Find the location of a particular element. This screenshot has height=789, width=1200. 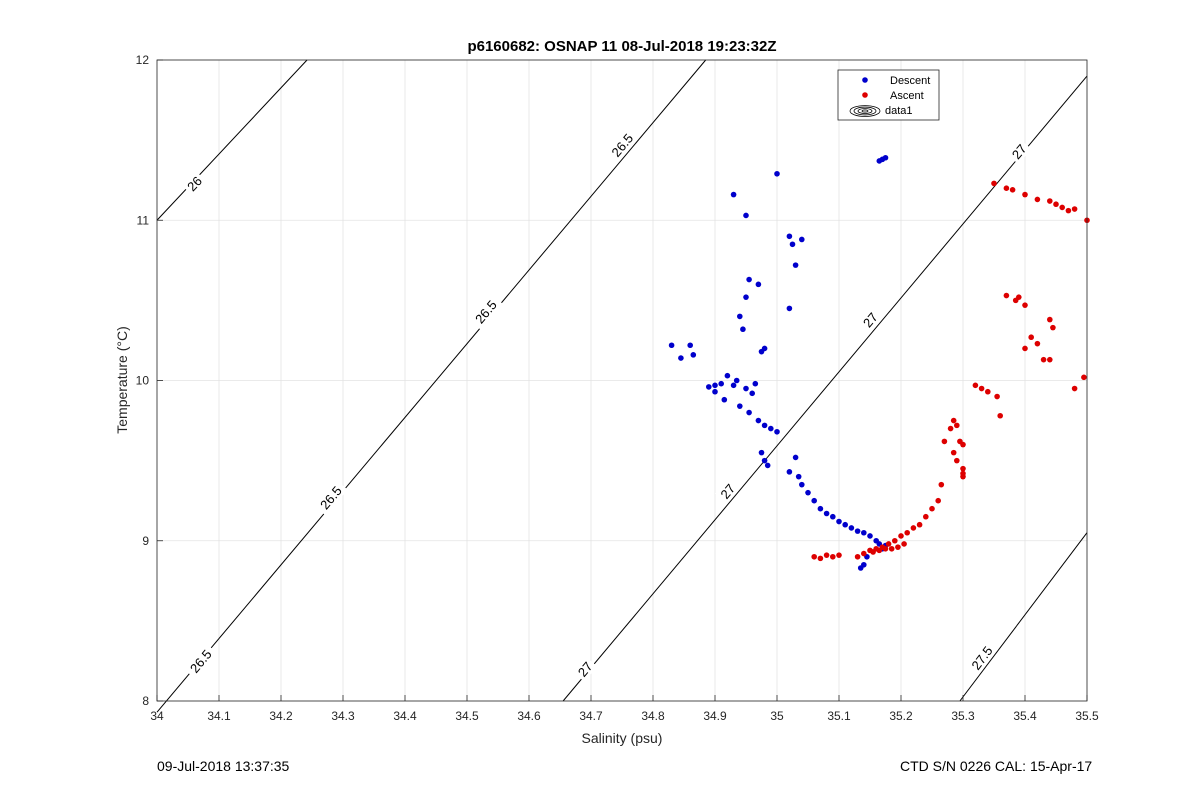

chart-title: p6160682: OSNAP 11 08-Jul-2018 19:23:32Z is located at coordinates (621, 46).